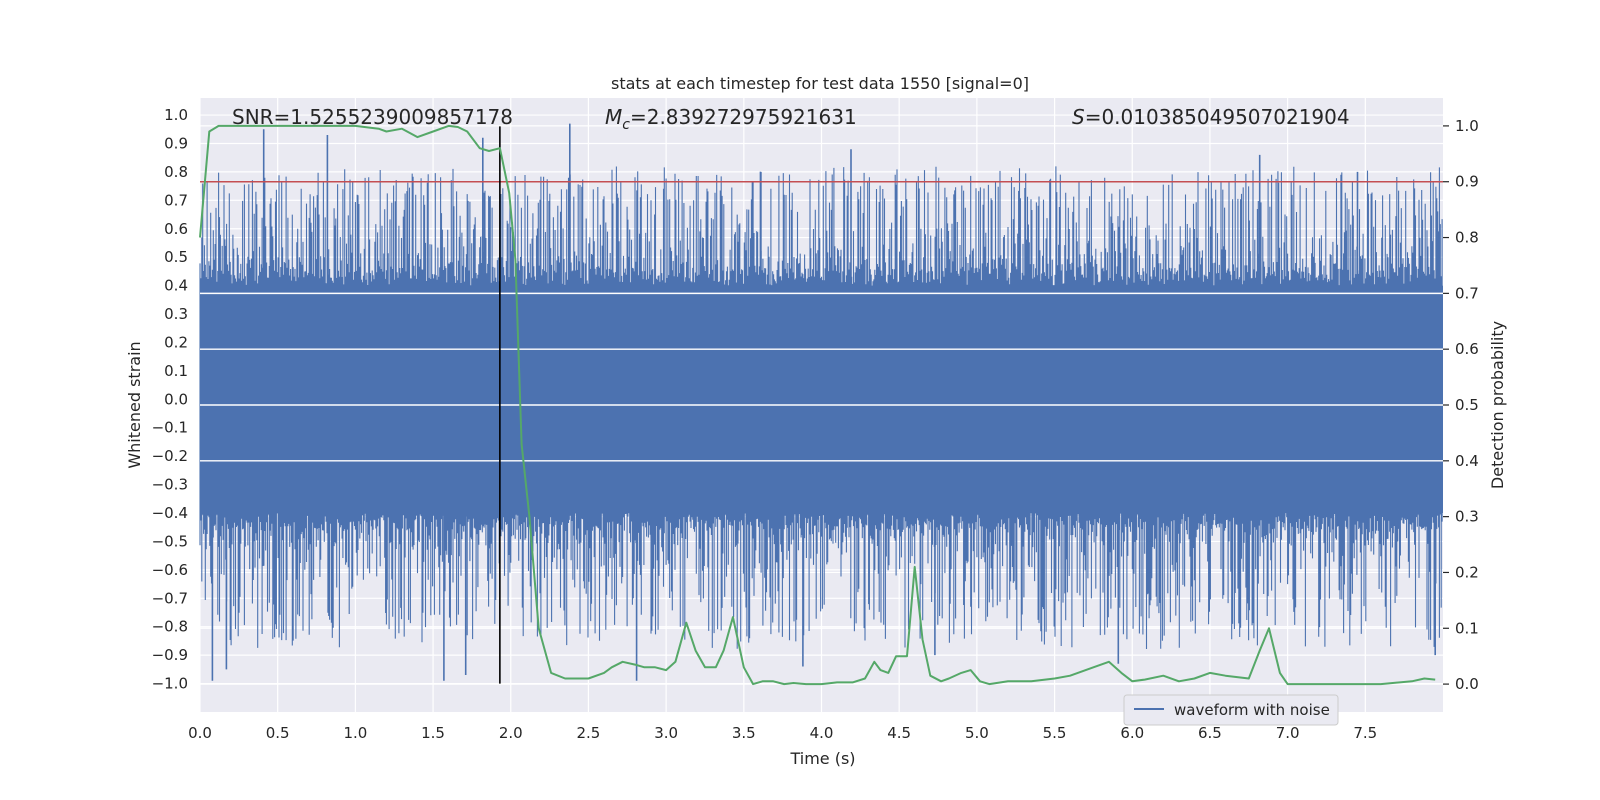 The height and width of the screenshot is (800, 1600). Describe the element at coordinates (176, 371) in the screenshot. I see `y-left-tick-label: 0.1` at that location.